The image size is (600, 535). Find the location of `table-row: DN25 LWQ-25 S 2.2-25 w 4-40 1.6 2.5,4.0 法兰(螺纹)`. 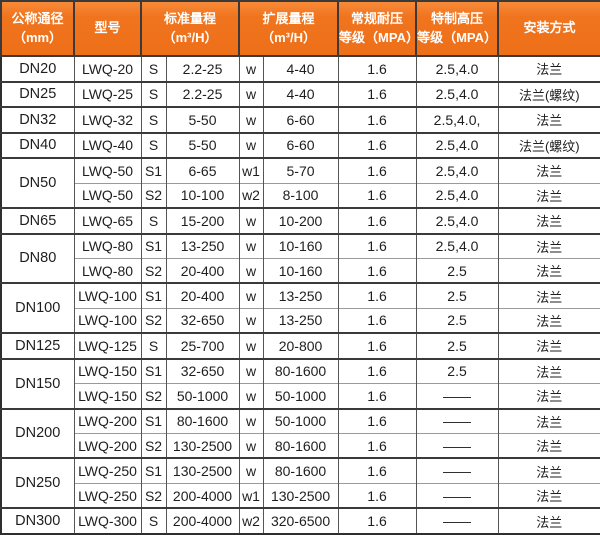

table-row: DN25 LWQ-25 S 2.2-25 w 4-40 1.6 2.5,4.0 法兰(螺纹) is located at coordinates (300, 94).